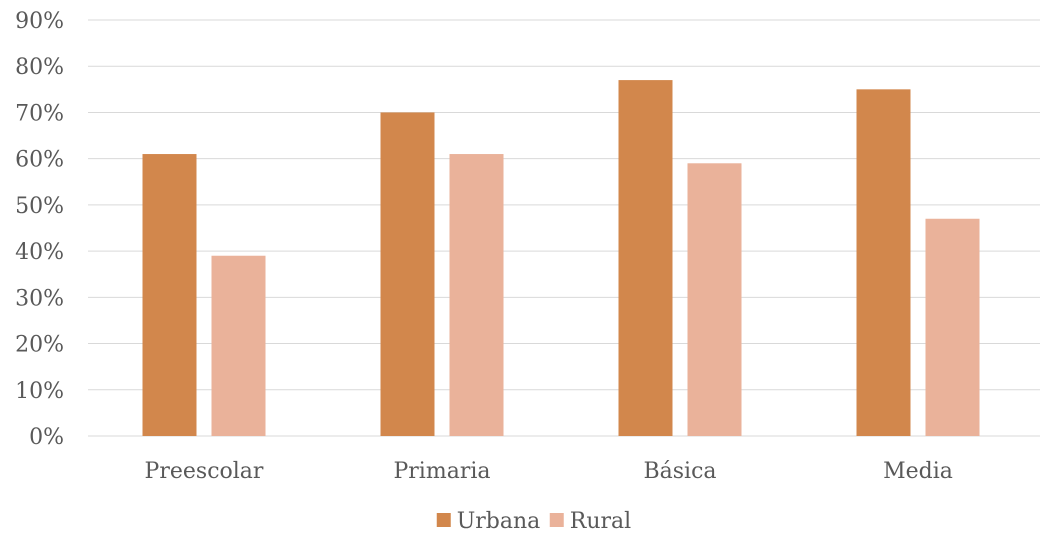 This screenshot has width=1049, height=545. I want to click on bar-rural-media, so click(952, 327).